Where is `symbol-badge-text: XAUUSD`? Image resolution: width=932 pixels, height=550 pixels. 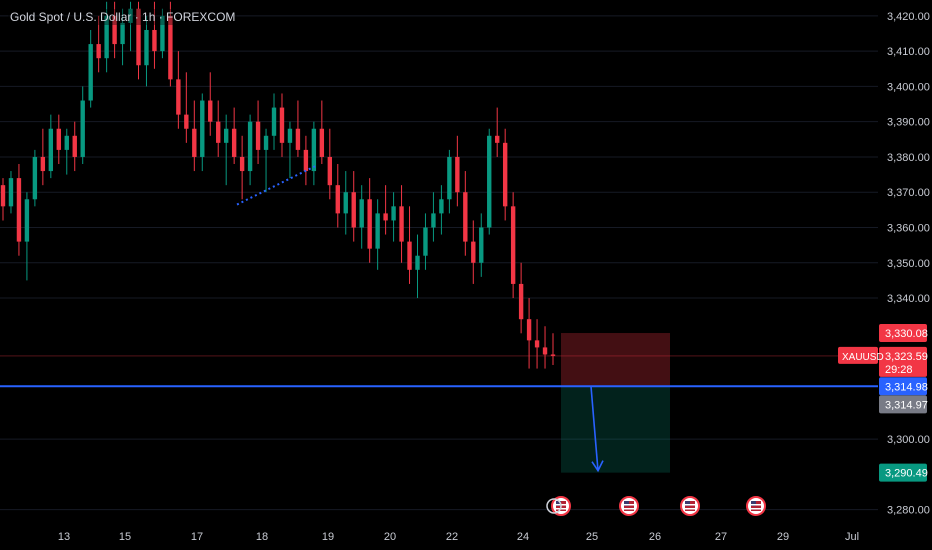
symbol-badge-text: XAUUSD is located at coordinates (863, 357).